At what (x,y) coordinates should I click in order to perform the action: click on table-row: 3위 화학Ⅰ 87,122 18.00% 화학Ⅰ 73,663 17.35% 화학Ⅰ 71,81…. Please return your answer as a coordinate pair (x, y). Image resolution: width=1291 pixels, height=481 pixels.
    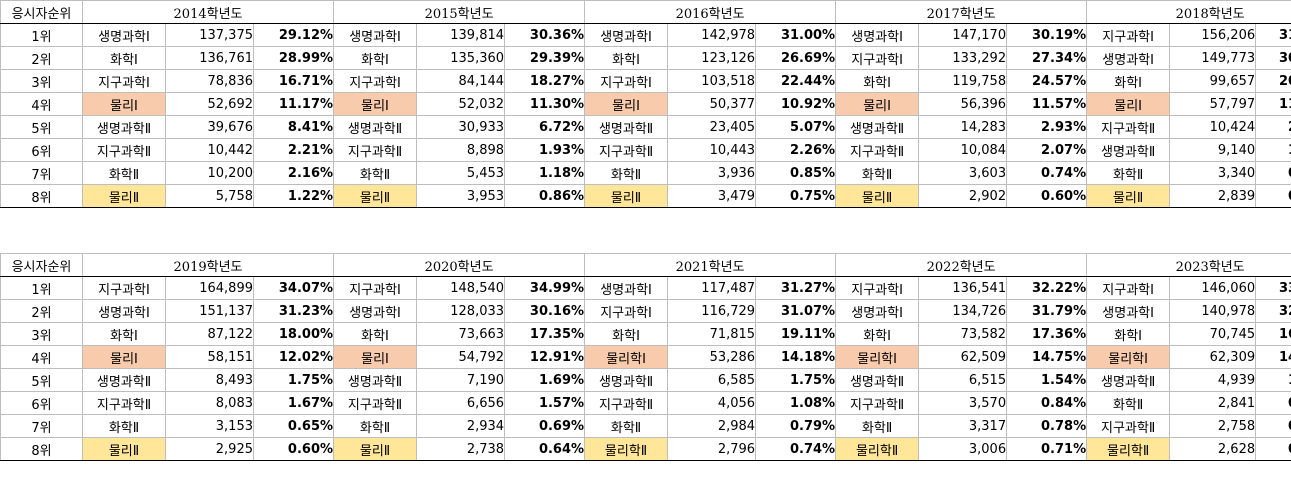
    Looking at the image, I should click on (645, 334).